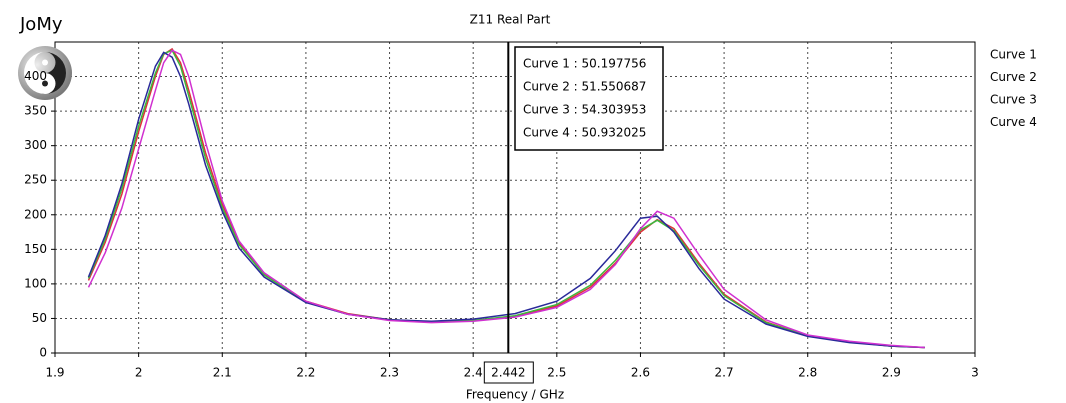 The width and height of the screenshot is (1066, 403). Describe the element at coordinates (35, 111) in the screenshot. I see `y-tick-label: 350` at that location.